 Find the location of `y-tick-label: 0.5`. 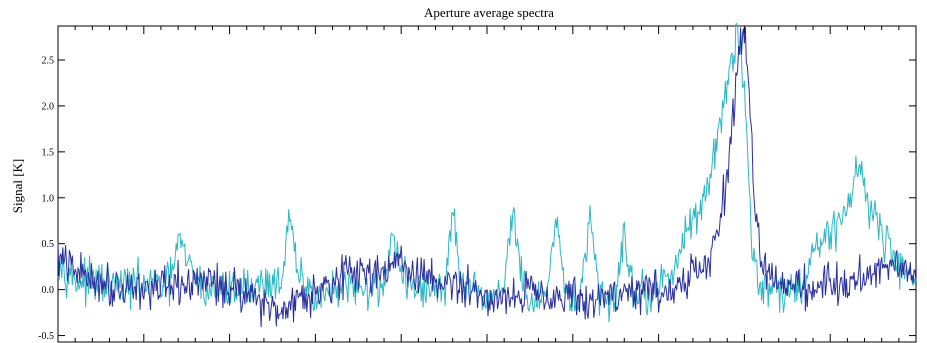

y-tick-label: 0.5 is located at coordinates (48, 244).